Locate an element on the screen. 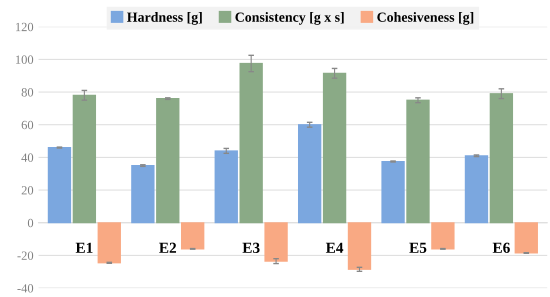  x-tick-label: E6 is located at coordinates (501, 247).